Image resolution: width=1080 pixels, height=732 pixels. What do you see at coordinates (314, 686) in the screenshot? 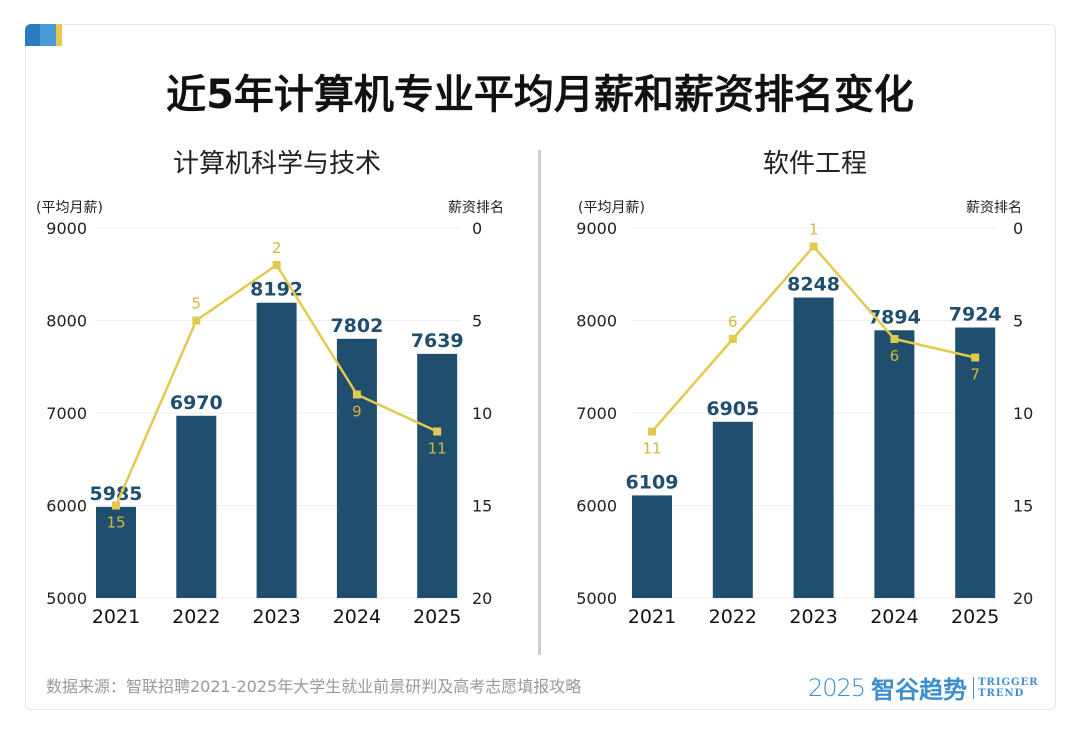
I see `source-note: 数据来源：智联招聘2021-2025年大学生就业前景研判及高考志愿填报攻略` at bounding box center [314, 686].